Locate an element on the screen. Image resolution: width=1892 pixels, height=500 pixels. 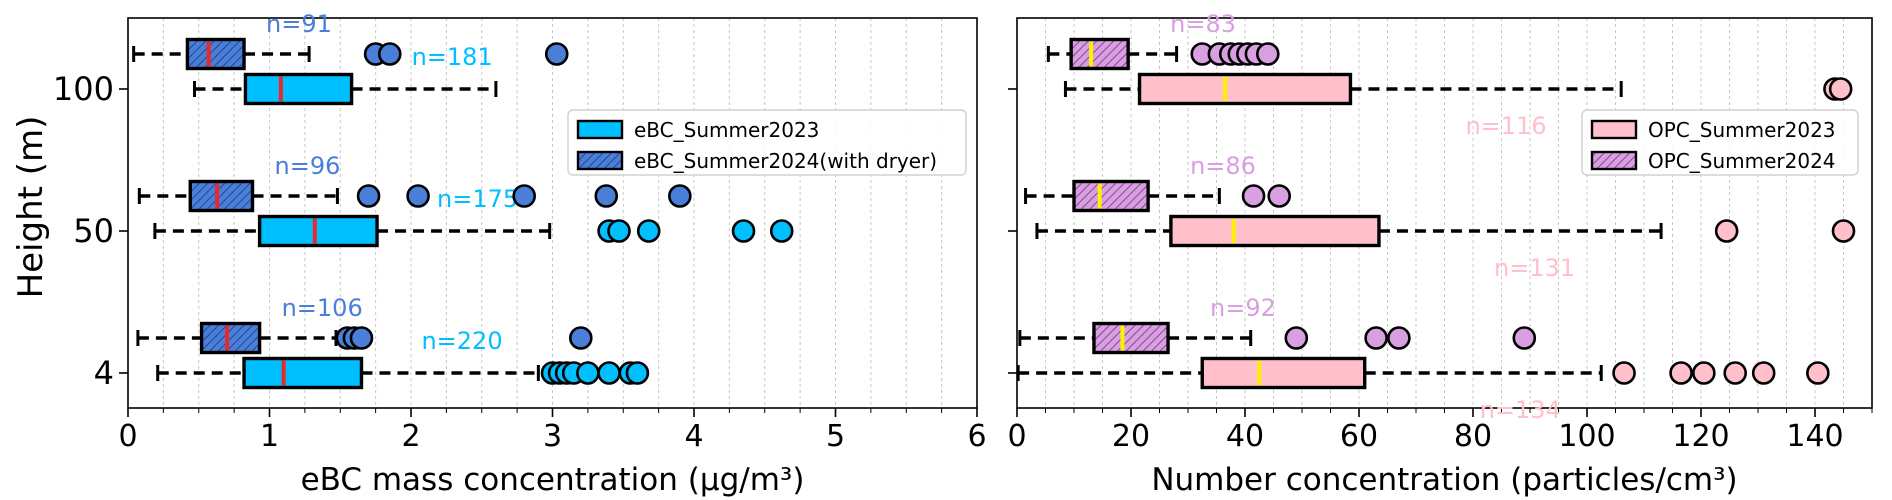
box-opc-summer2024-50-n-label: n=86 is located at coordinates (1223, 166).